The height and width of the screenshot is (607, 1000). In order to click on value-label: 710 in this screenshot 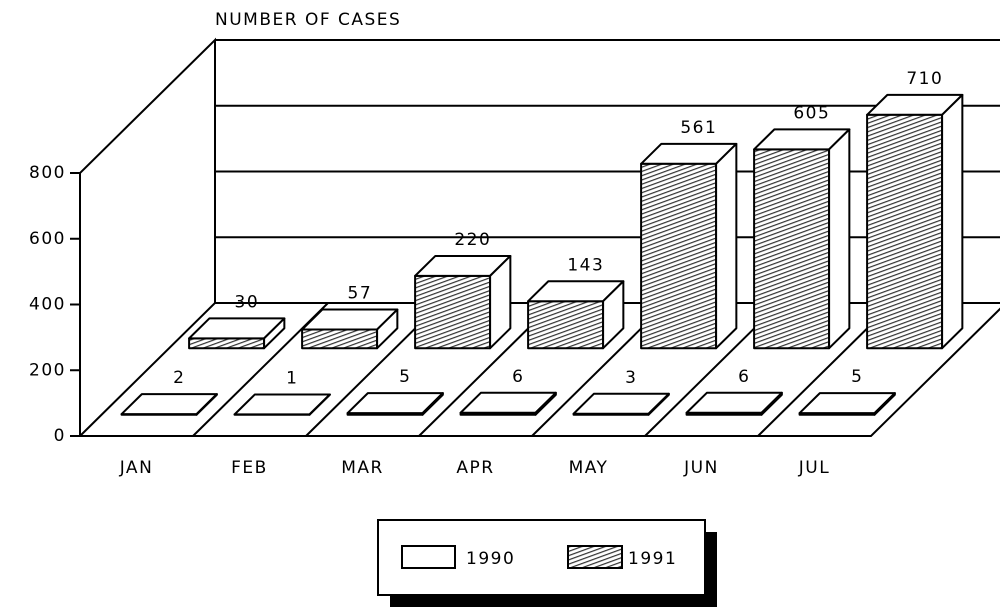, I will do `click(924, 79)`.